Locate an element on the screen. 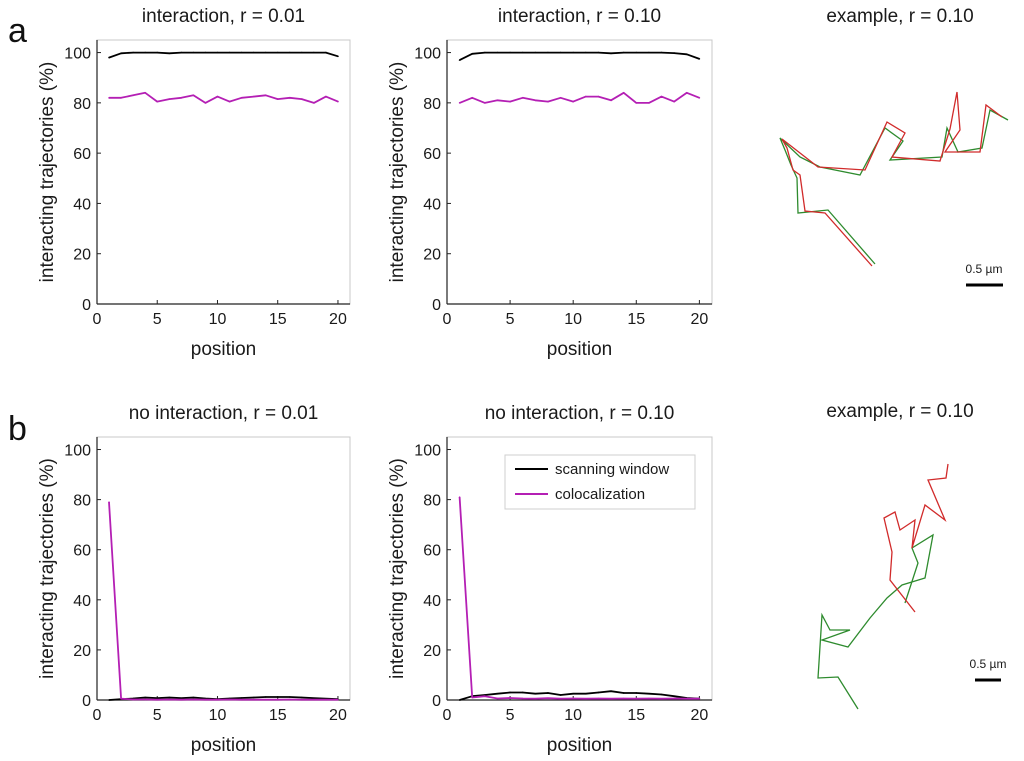 This screenshot has height=761, width=1024. chart-title: interaction, r = 0.10 is located at coordinates (579, 16).